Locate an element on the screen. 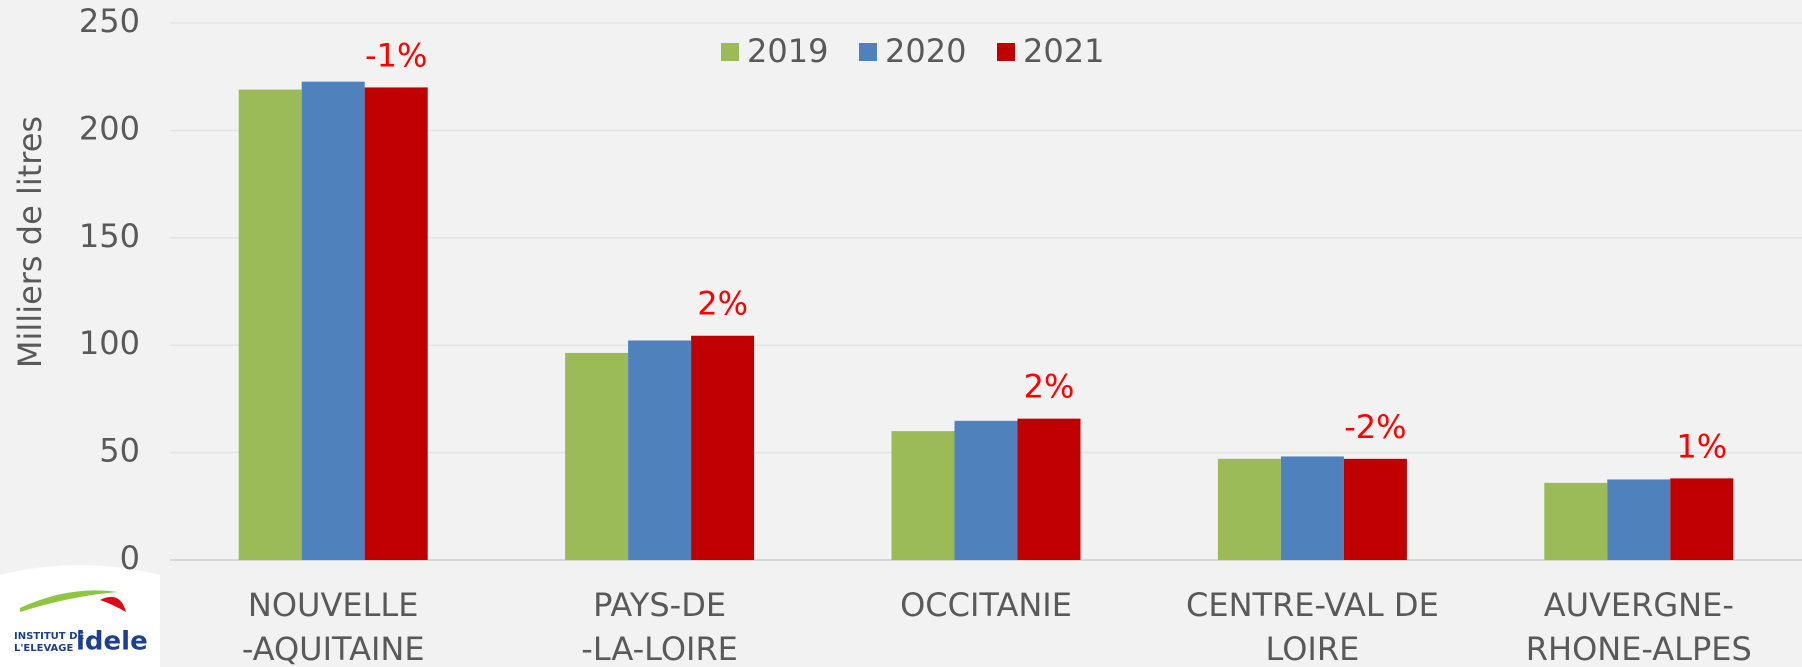  y-tick-label: 0 is located at coordinates (130, 558).